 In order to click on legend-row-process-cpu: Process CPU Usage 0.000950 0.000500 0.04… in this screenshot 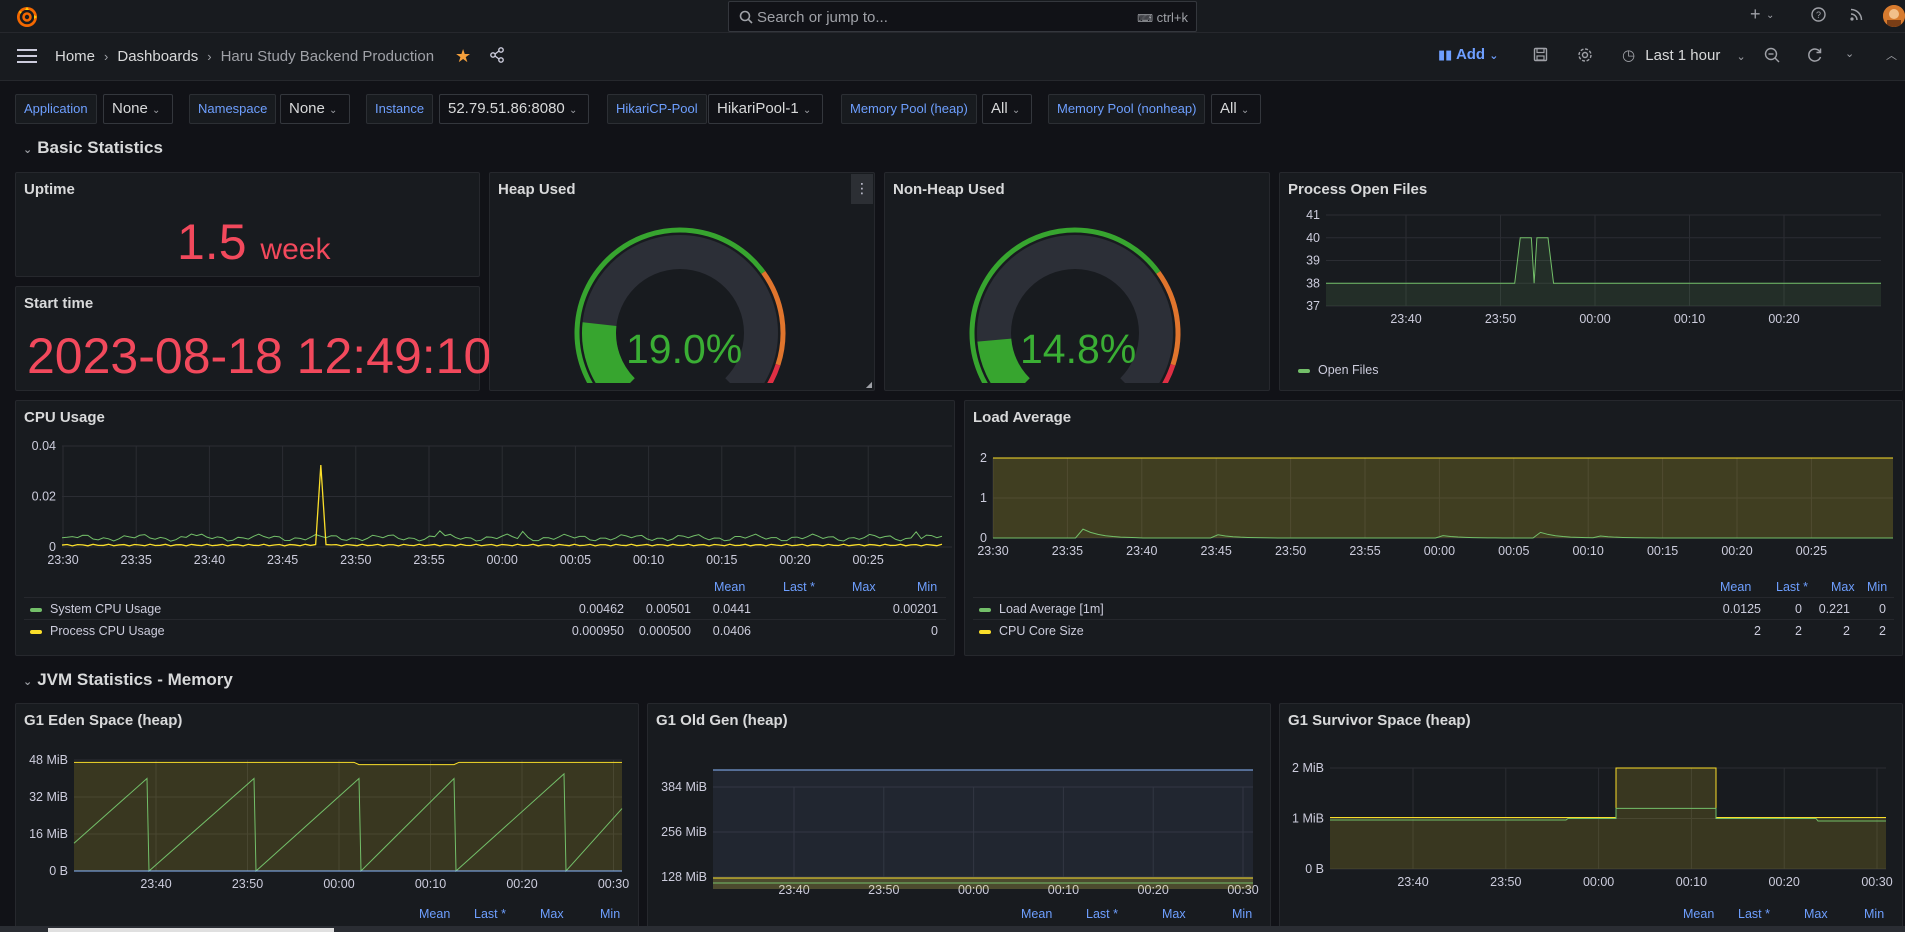, I will do `click(485, 630)`.